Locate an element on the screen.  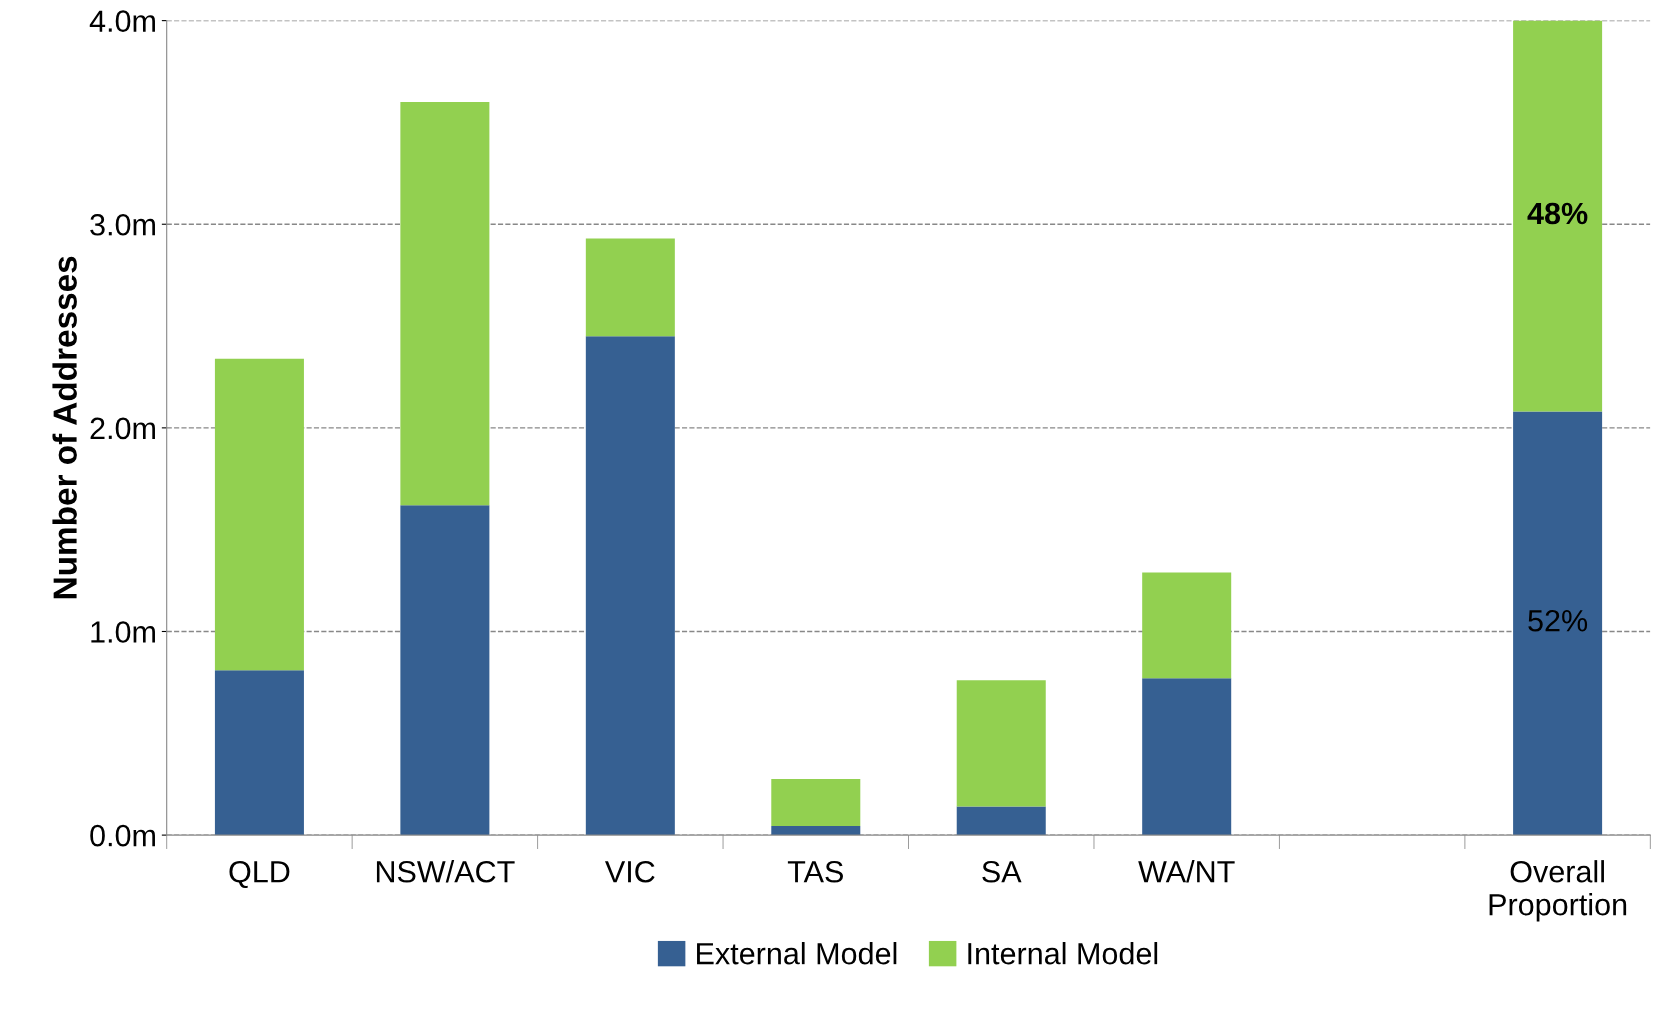
y-tick-label: 0.0m is located at coordinates (122, 835).